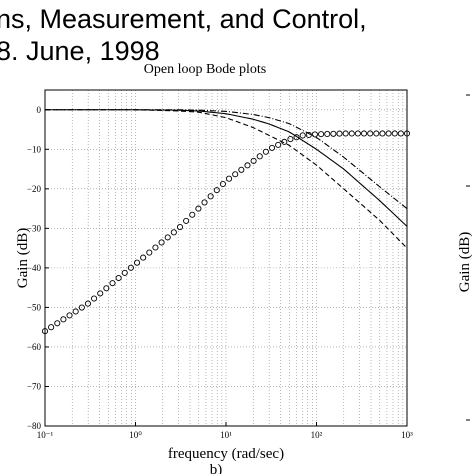 Image resolution: width=474 pixels, height=474 pixels. What do you see at coordinates (34, 189) in the screenshot?
I see `y-tick-label: −20` at bounding box center [34, 189].